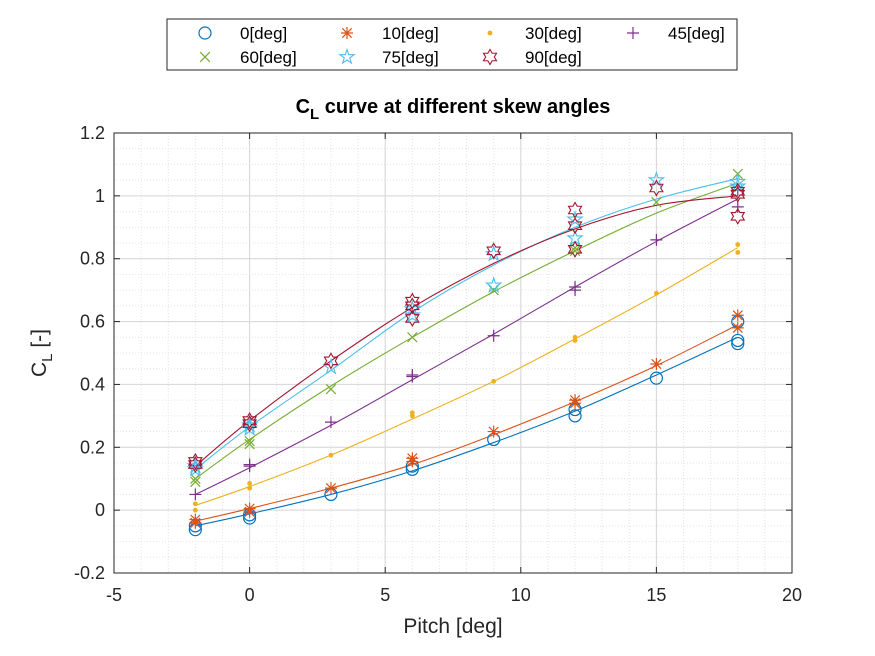 This screenshot has width=875, height=656. What do you see at coordinates (553, 57) in the screenshot?
I see `legend-label-6: 90[deg]` at bounding box center [553, 57].